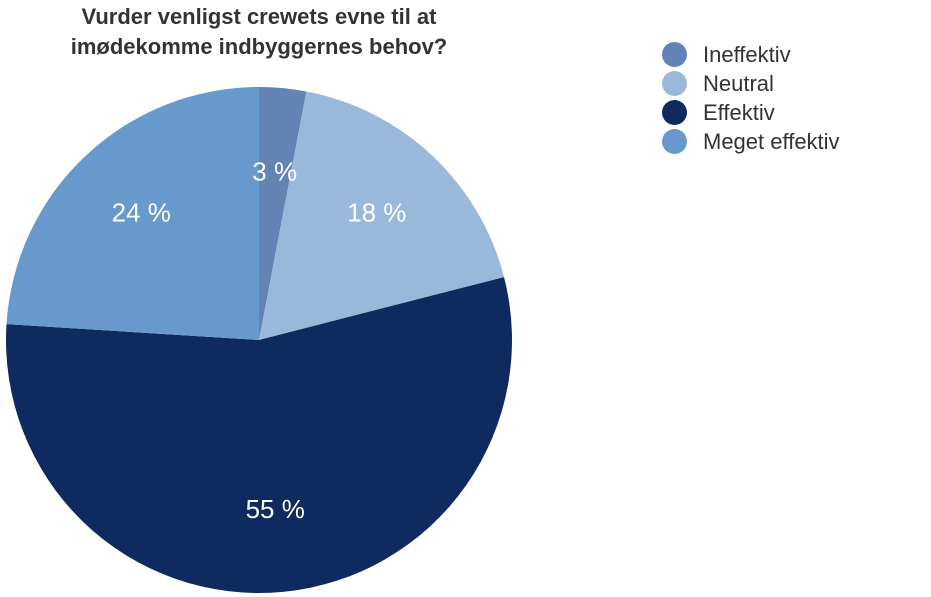 Image resolution: width=931 pixels, height=597 pixels. I want to click on legend-label: Neutral, so click(738, 83).